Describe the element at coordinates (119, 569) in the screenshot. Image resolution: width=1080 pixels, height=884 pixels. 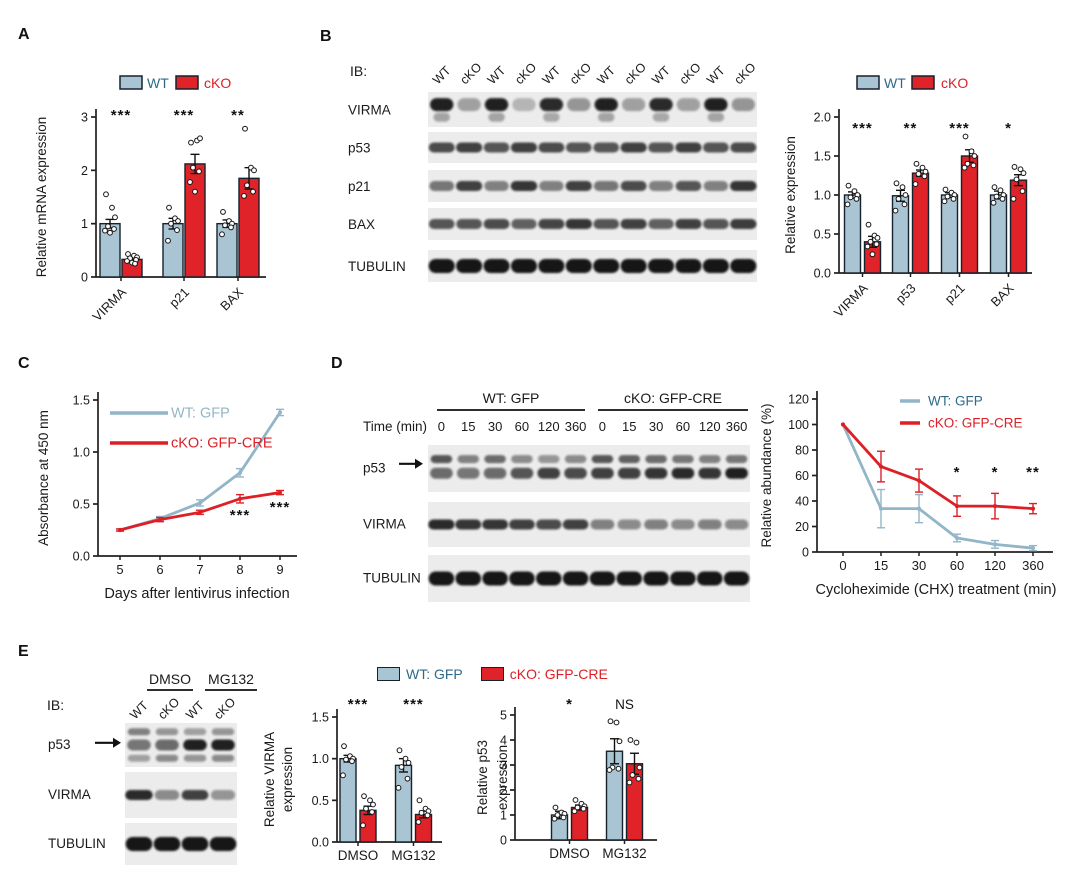
I see `svg-text: 5` at that location.